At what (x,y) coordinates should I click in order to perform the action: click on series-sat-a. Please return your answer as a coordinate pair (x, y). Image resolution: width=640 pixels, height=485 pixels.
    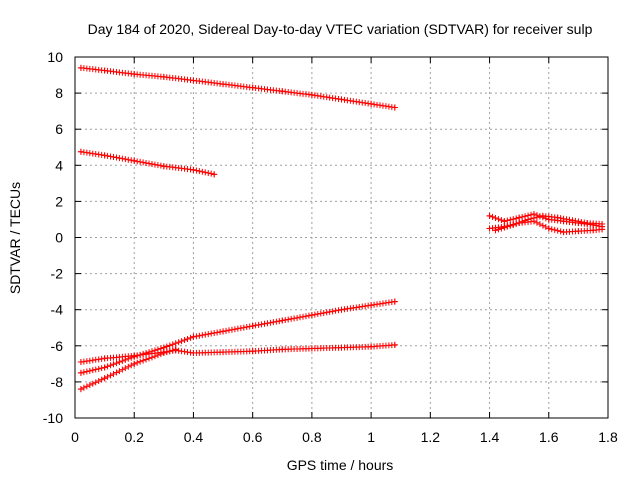
    Looking at the image, I should click on (237, 87).